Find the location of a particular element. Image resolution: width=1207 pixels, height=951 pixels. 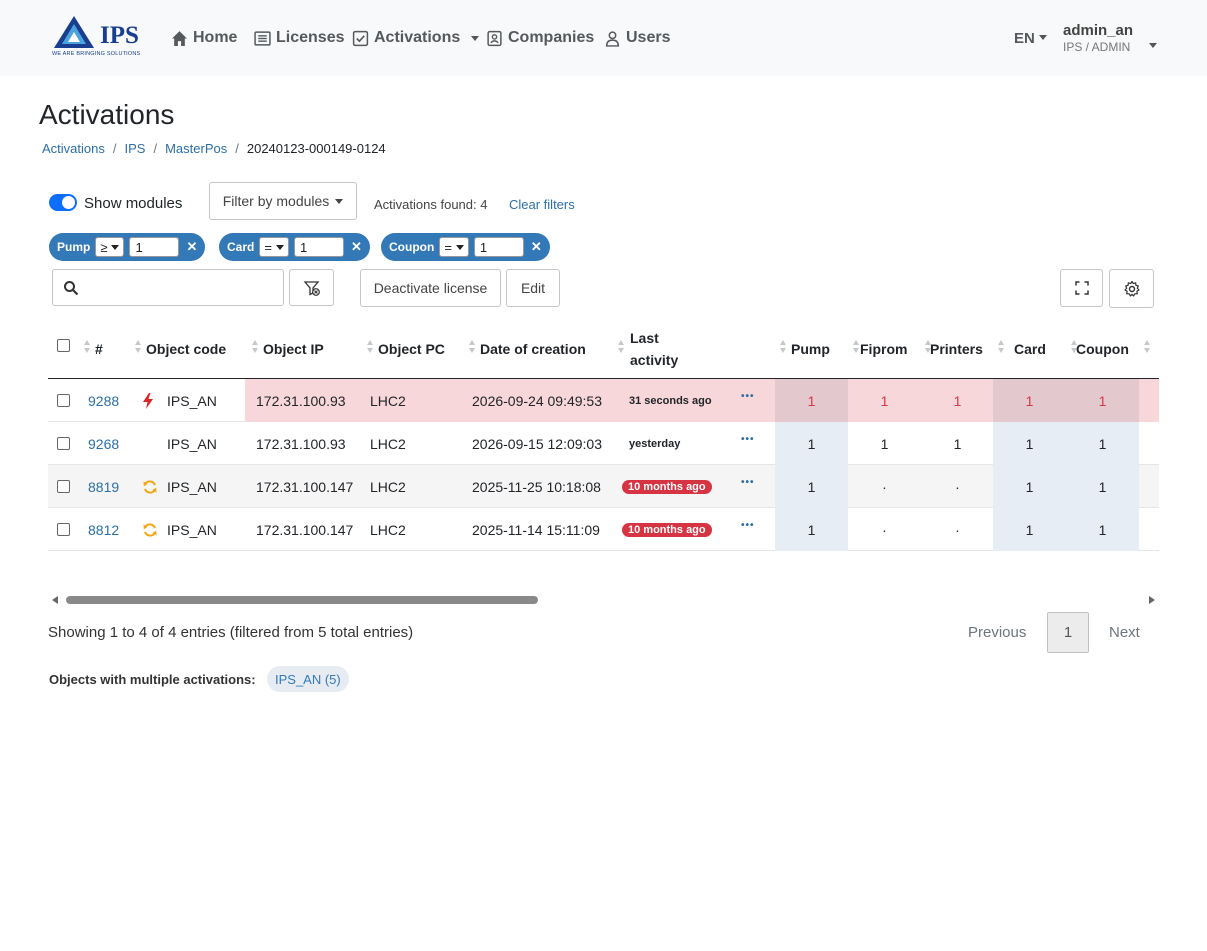

show-modules-toggle is located at coordinates (63, 202).